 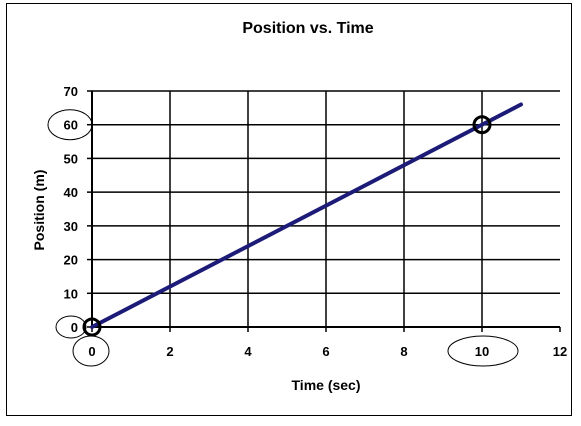 I want to click on x-tick-label-6: 6, so click(x=325, y=351).